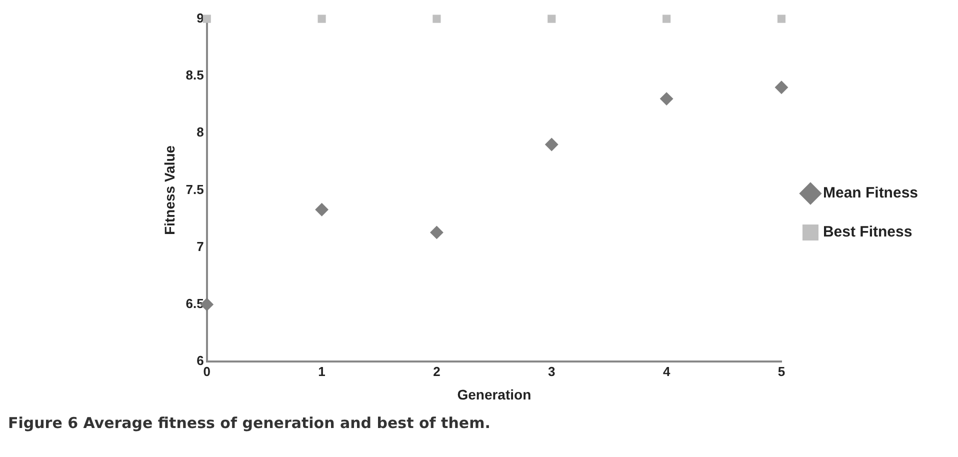 Image resolution: width=958 pixels, height=457 pixels. Describe the element at coordinates (200, 132) in the screenshot. I see `y-tick-label: 8` at that location.